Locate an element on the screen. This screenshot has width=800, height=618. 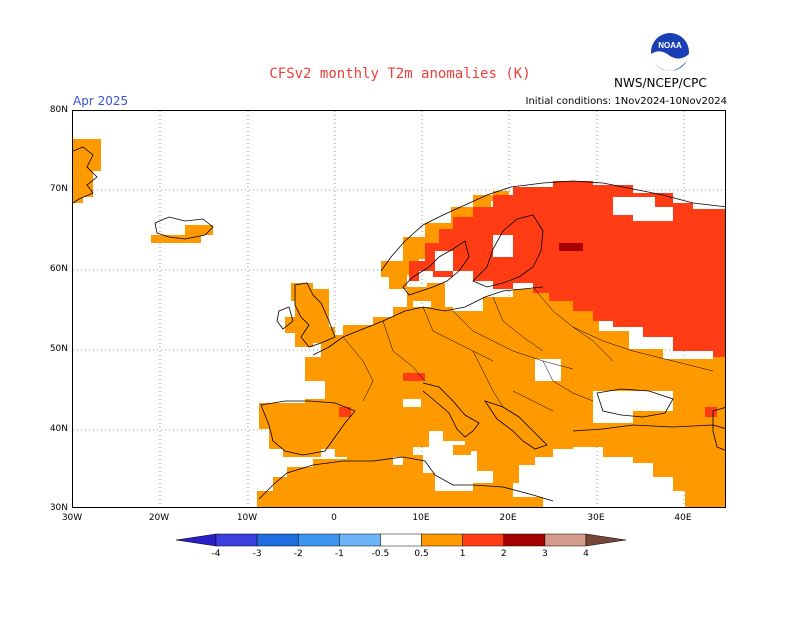
legend-swatch-high-end is located at coordinates (605, 540).